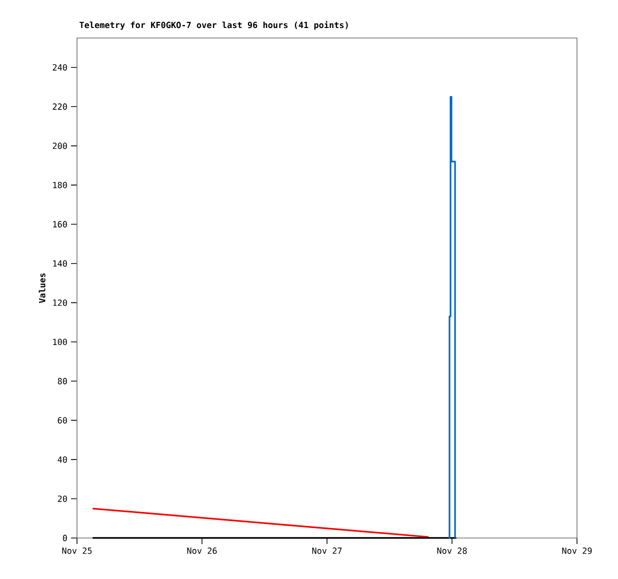 The image size is (618, 579). Describe the element at coordinates (327, 551) in the screenshot. I see `x-tick-label: Nov 27` at that location.